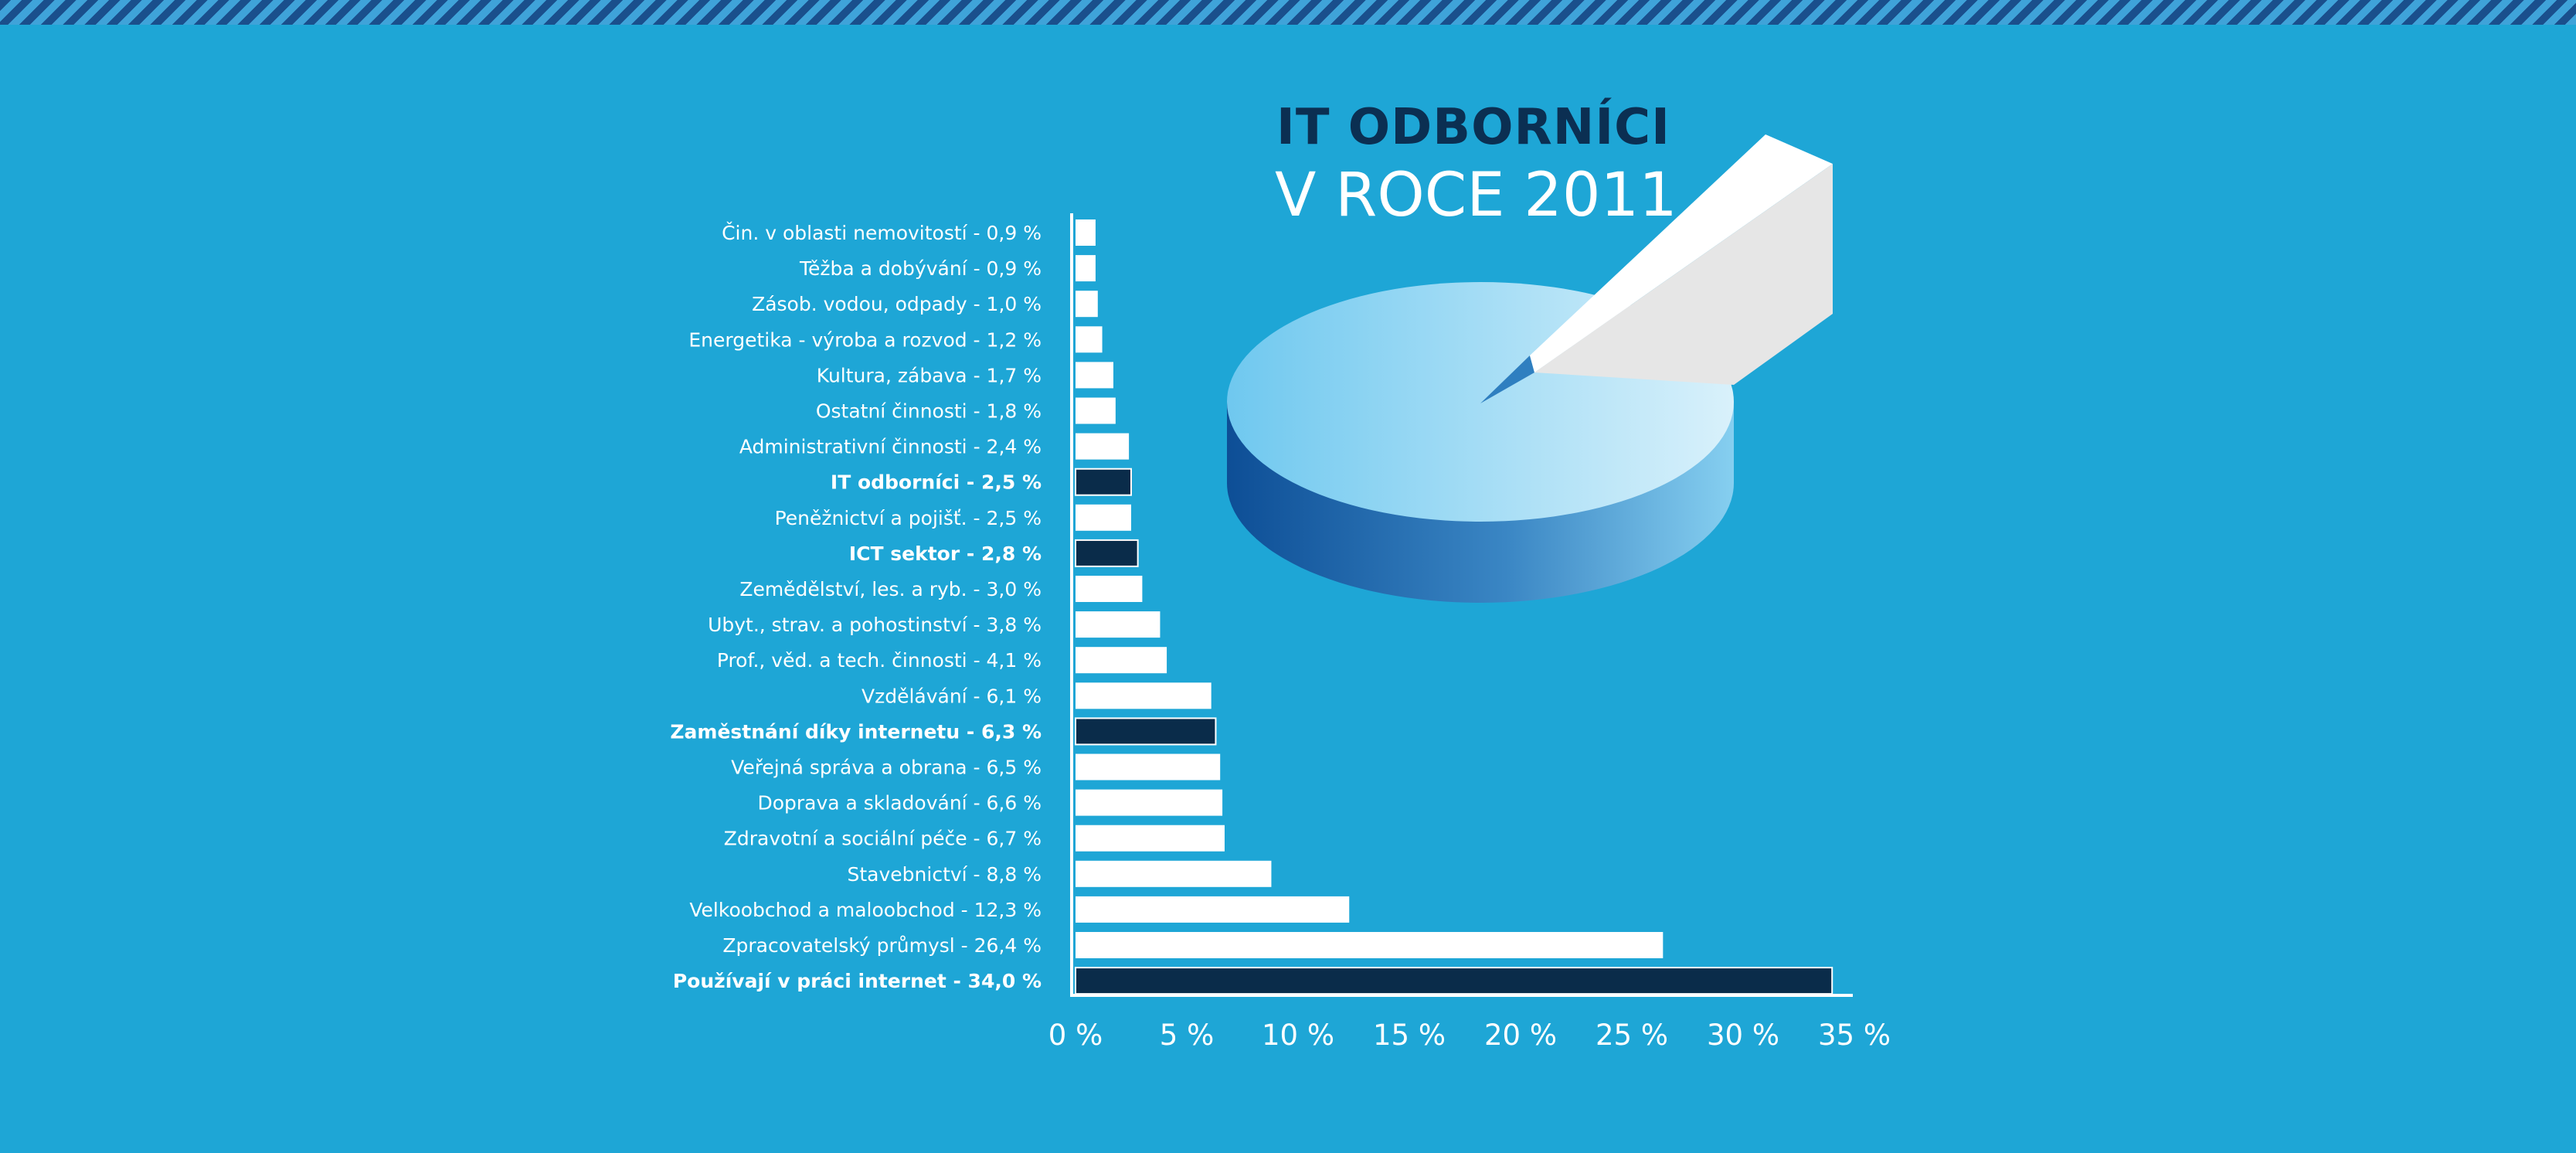  I want to click on category-label: Prof., věd. a tech. činnosti - 4,1 %, so click(879, 660).